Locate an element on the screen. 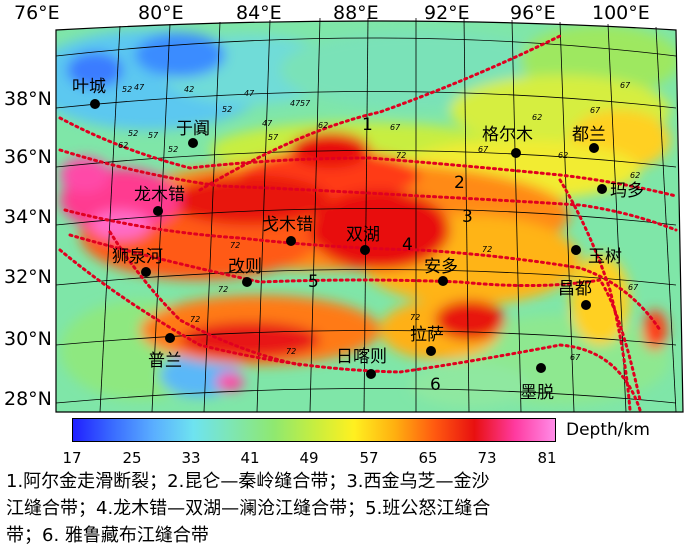  city-name: 狮泉河 is located at coordinates (137, 257).